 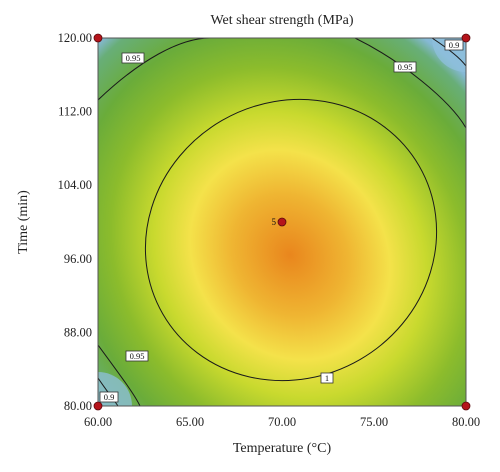 I want to click on contour-line-09-top, so click(x=448, y=52).